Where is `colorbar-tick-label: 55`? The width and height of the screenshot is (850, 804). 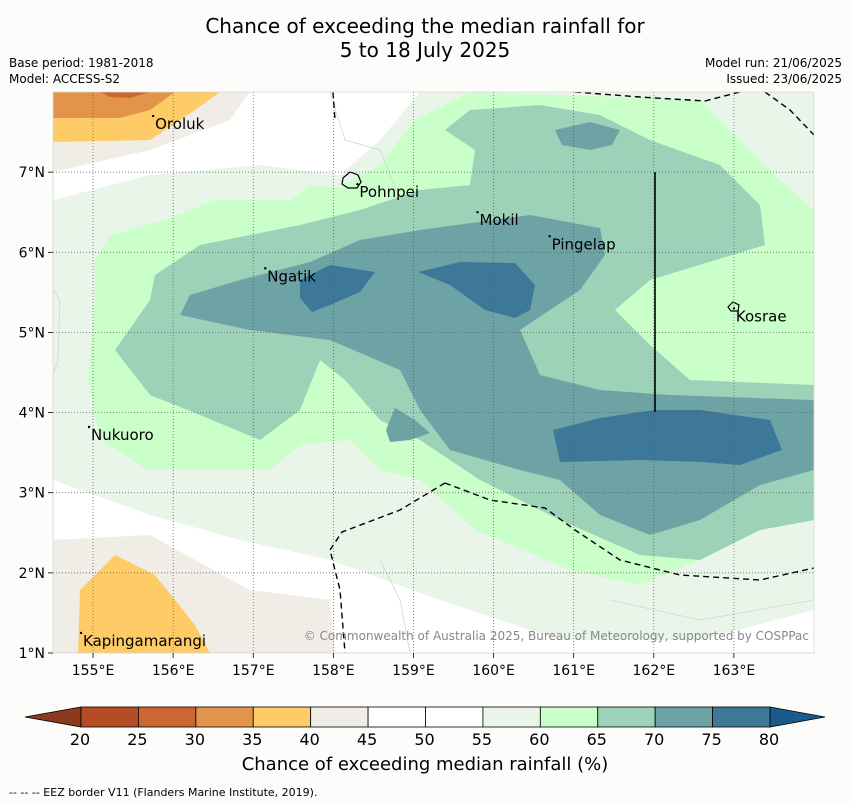
colorbar-tick-label: 55 is located at coordinates (482, 739).